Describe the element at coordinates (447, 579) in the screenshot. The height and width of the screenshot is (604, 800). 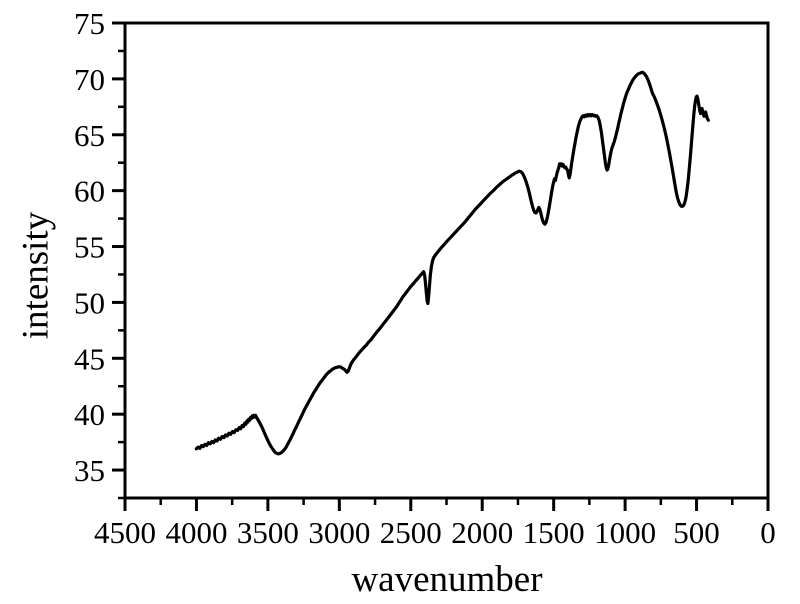
I see `x-axis-title: wavenumber` at that location.